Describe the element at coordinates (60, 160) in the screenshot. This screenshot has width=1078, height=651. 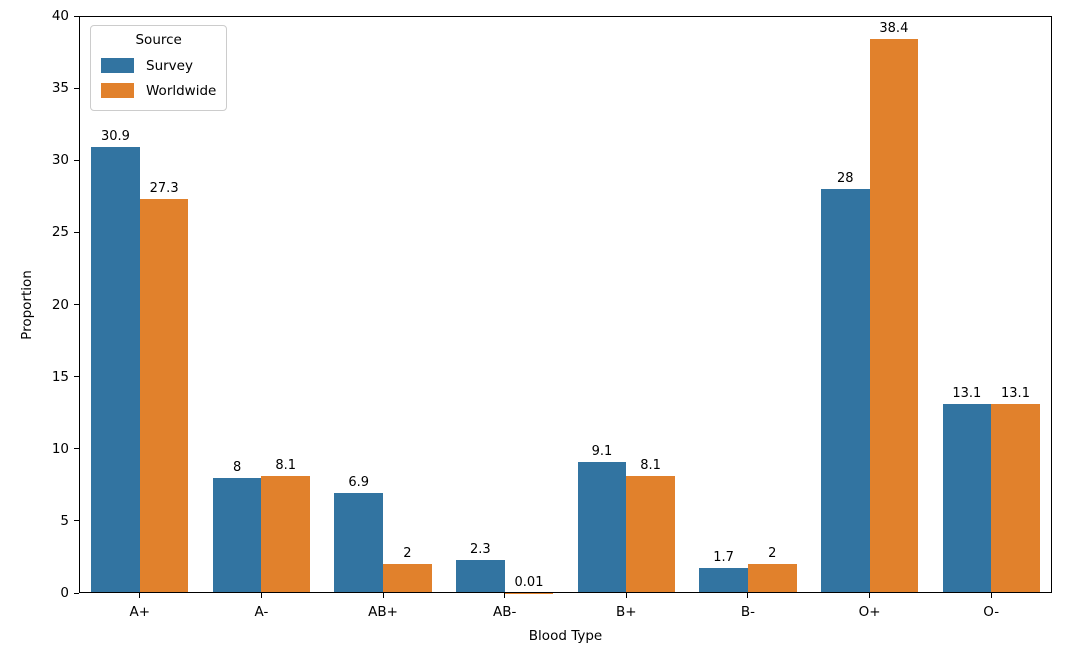
I see `y-tick-label: 30` at that location.